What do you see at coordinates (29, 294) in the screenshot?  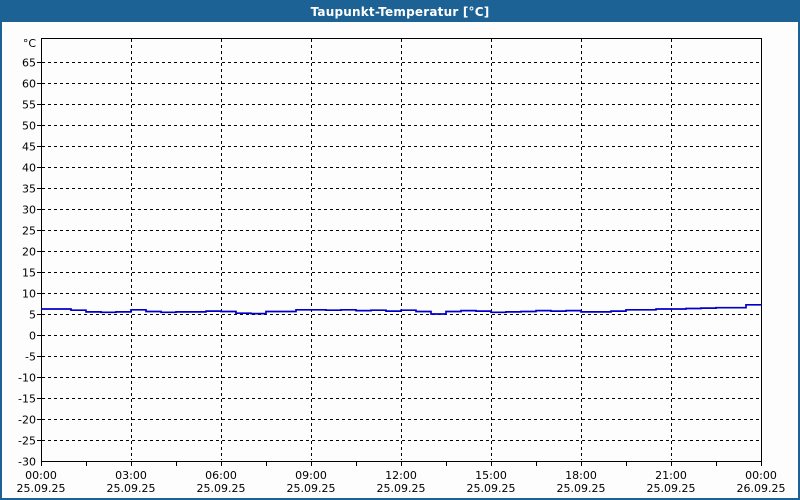 I see `y-tick-label: 10` at bounding box center [29, 294].